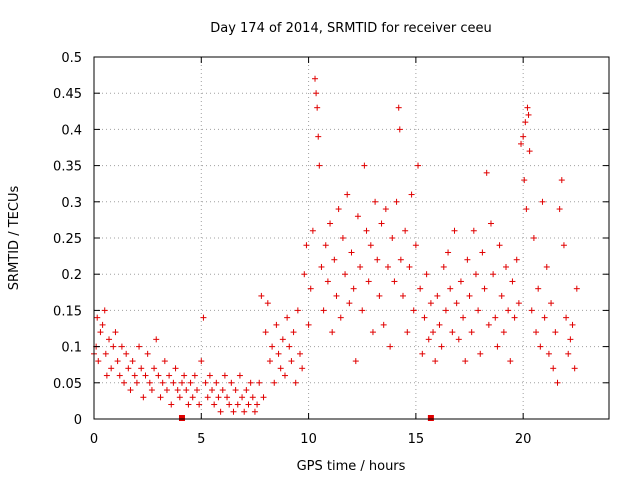 Image resolution: width=640 pixels, height=480 pixels. Describe the element at coordinates (94, 439) in the screenshot. I see `x-tick-label: 0` at that location.